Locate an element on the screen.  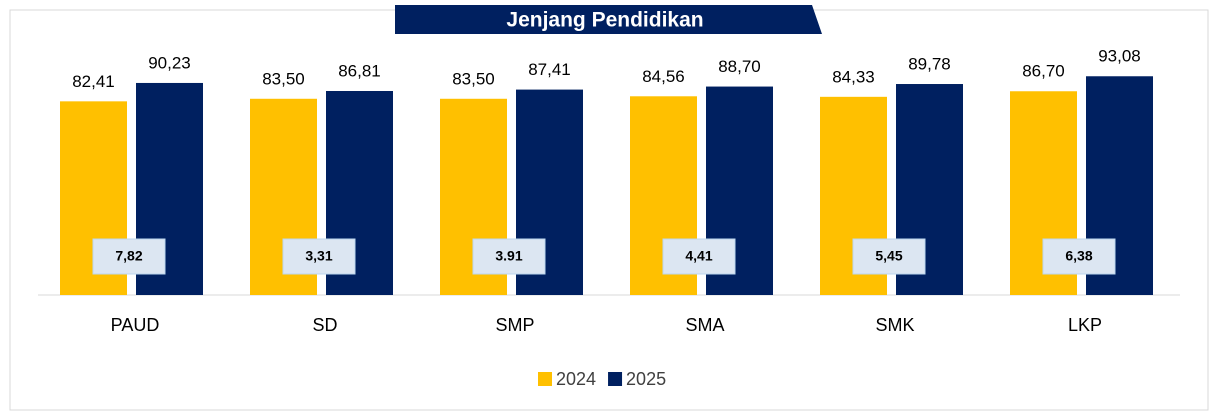
data-label: 84,56 is located at coordinates (663, 76).